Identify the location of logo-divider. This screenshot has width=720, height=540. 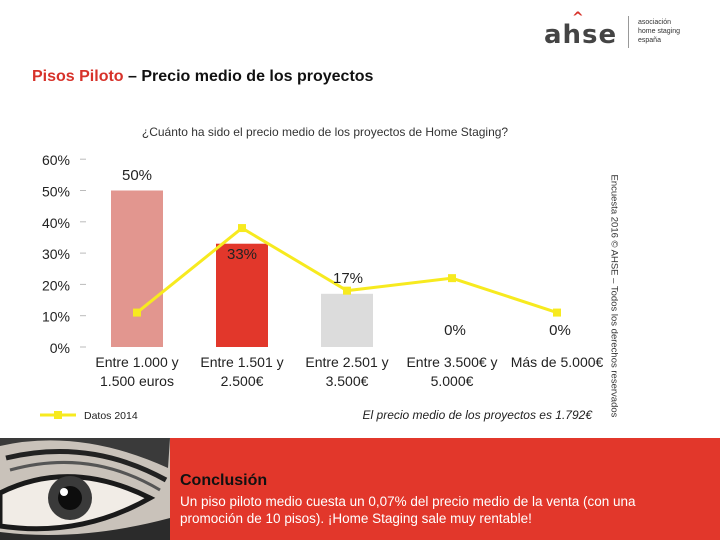
(628, 32).